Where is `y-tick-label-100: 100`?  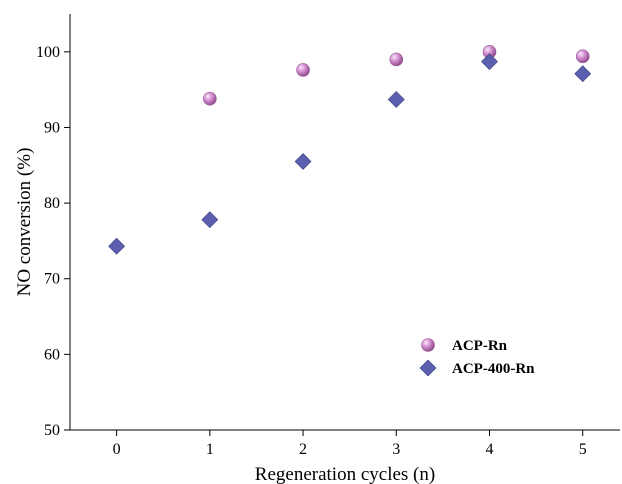 y-tick-label-100: 100 is located at coordinates (48, 52).